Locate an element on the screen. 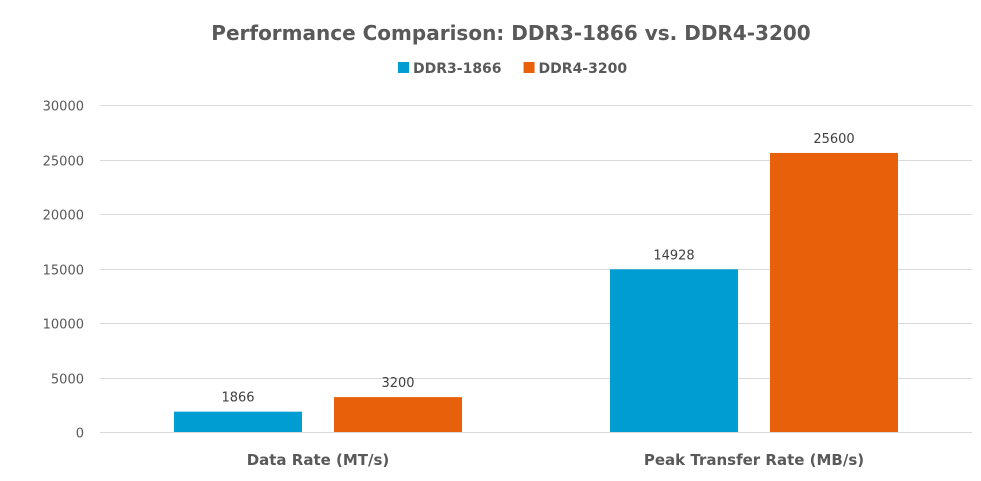 This screenshot has width=981, height=481. legend: DDR3-1866 DDR4-3200 is located at coordinates (512, 69).